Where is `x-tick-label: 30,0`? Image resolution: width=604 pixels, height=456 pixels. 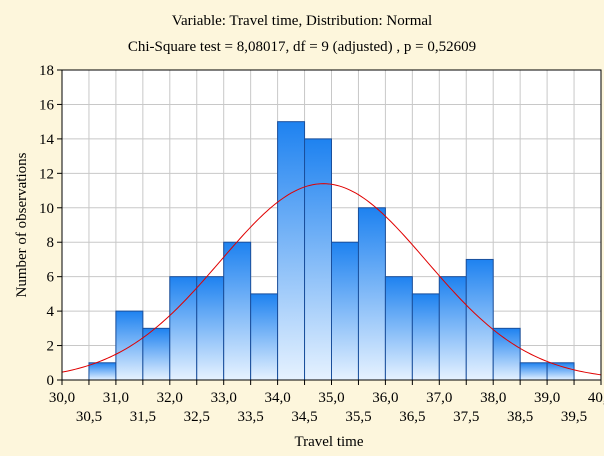
x-tick-label: 30,0 is located at coordinates (62, 398).